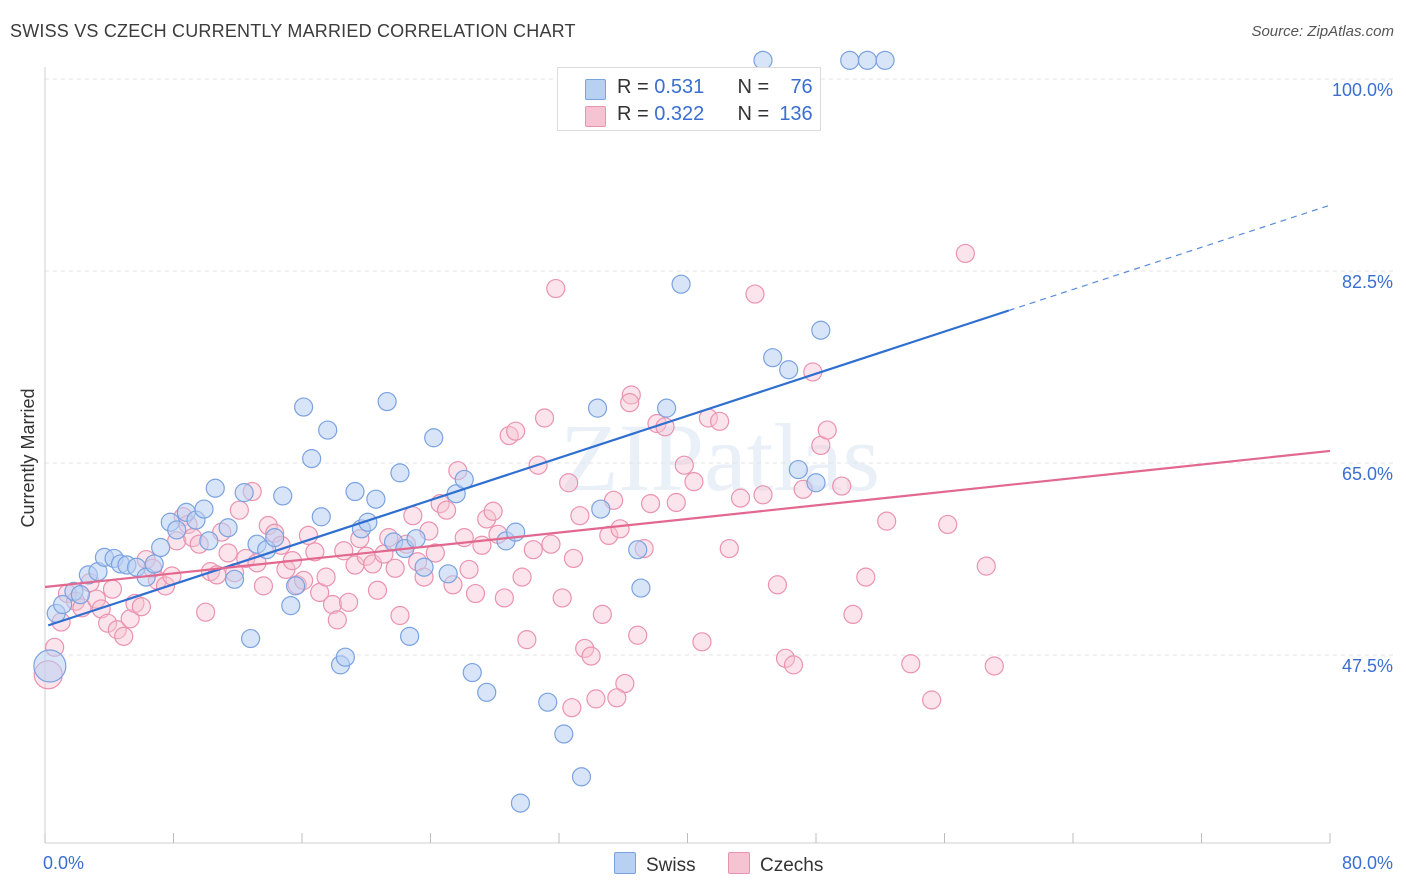 This screenshot has height=892, width=1406. Describe the element at coordinates (1367, 474) in the screenshot. I see `y-tick-label-1: 65.0%` at that location.